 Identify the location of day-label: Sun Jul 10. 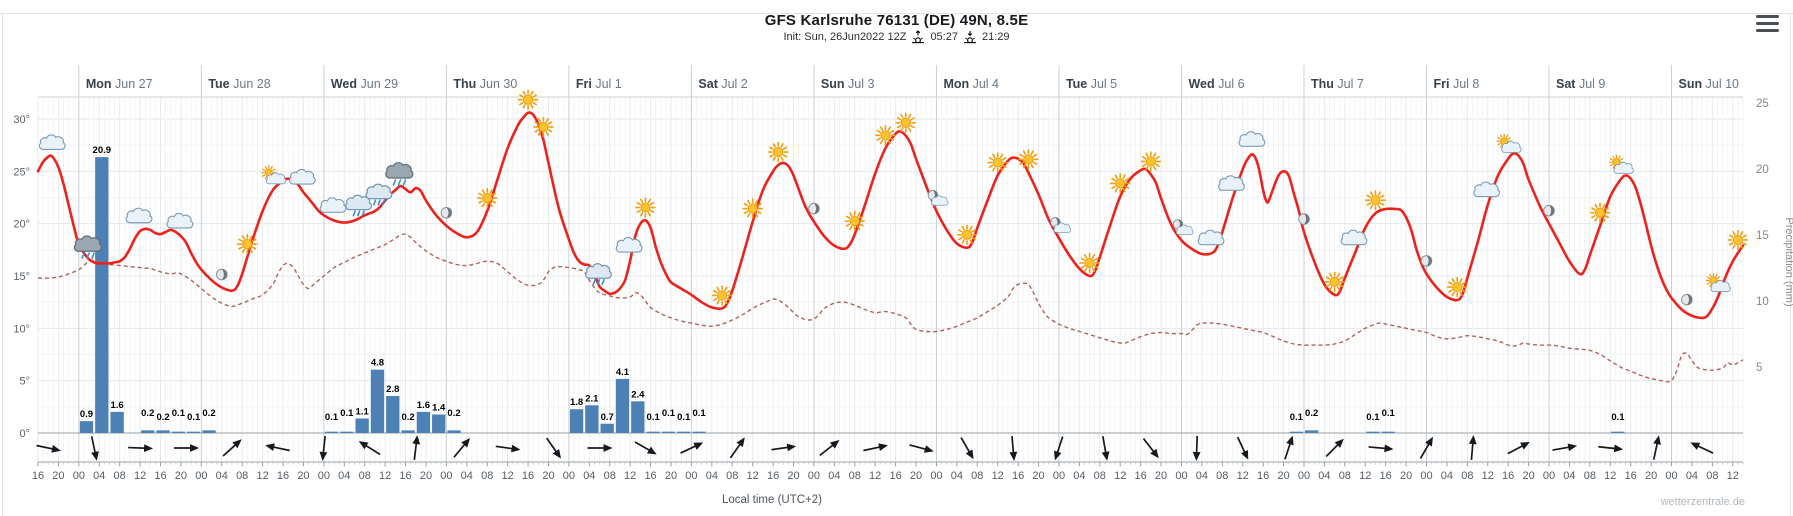
(1709, 84).